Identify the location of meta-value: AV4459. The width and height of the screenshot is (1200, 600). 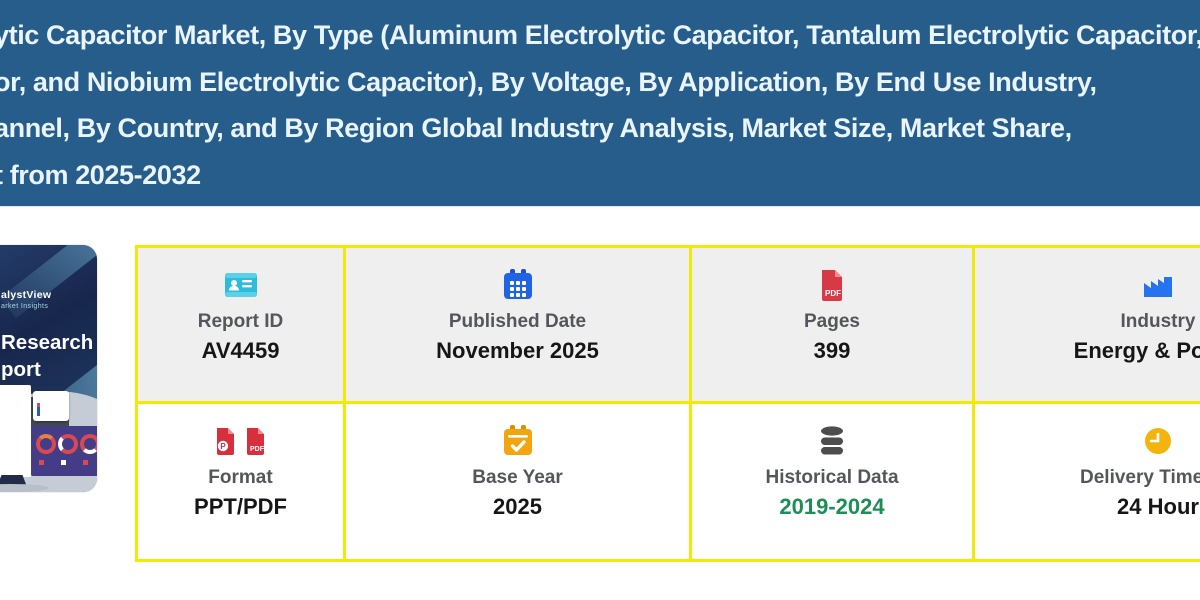
(240, 350).